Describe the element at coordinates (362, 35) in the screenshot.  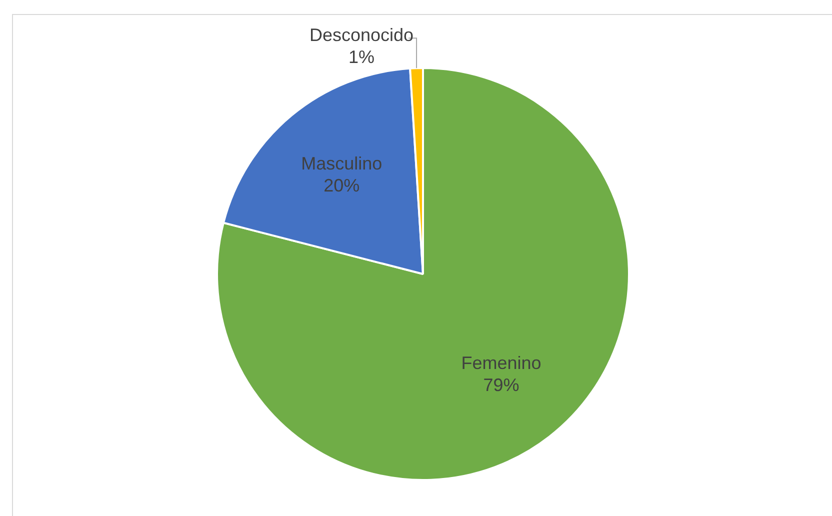
I see `slice-label: Desconocido` at that location.